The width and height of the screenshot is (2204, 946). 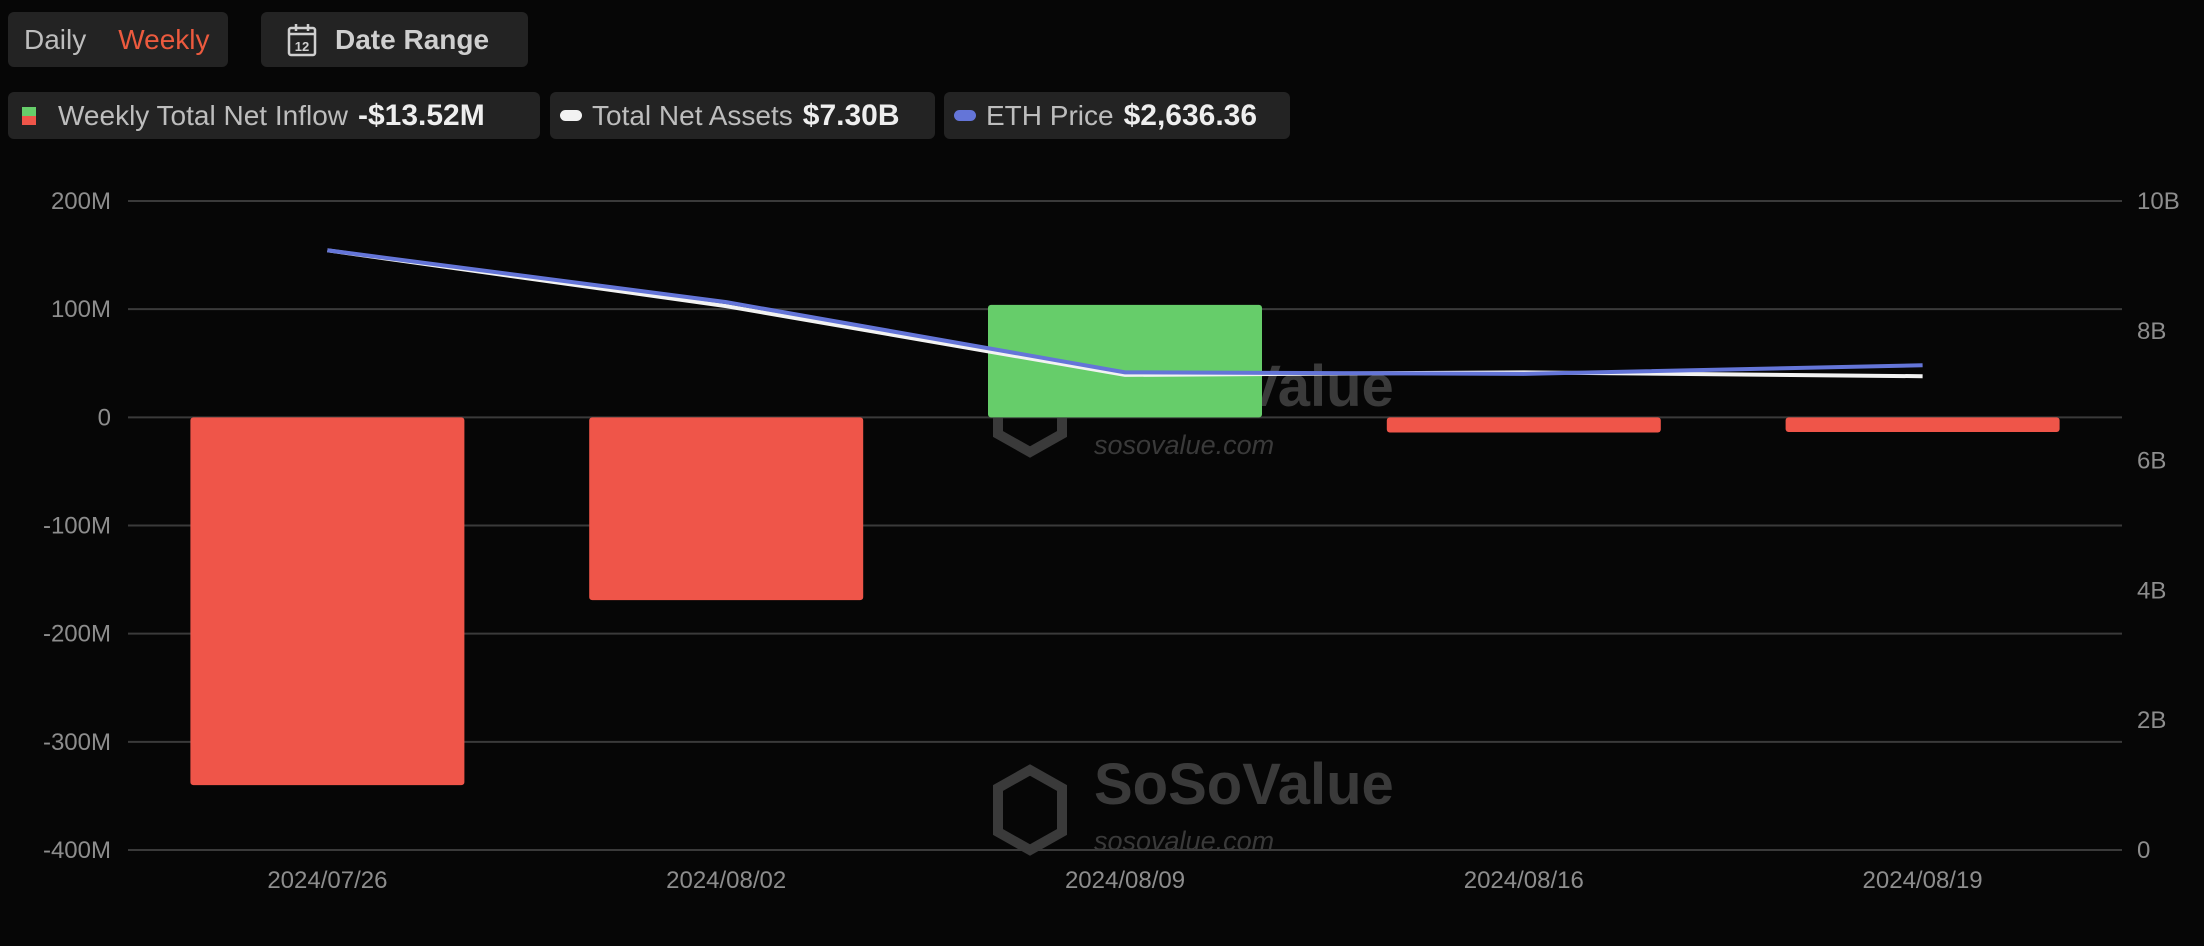 What do you see at coordinates (81, 201) in the screenshot?
I see `left-tick-label: 200M` at bounding box center [81, 201].